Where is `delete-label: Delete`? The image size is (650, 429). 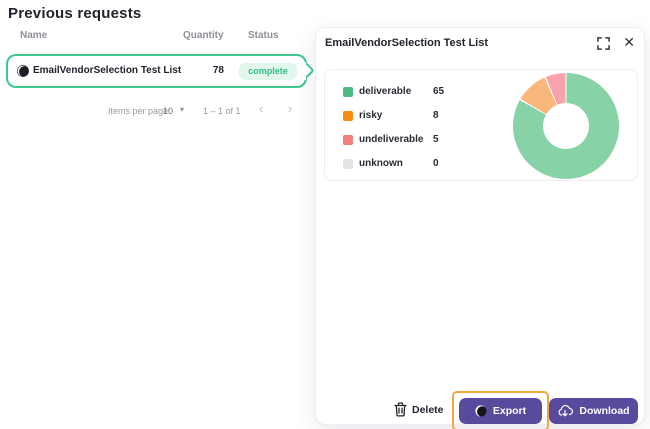
delete-label: Delete is located at coordinates (428, 409).